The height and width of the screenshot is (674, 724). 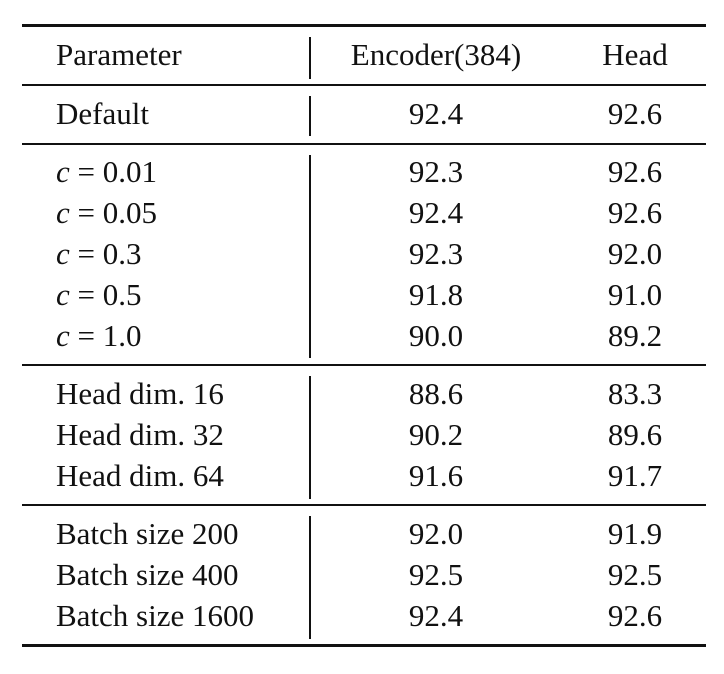 I want to click on row-param: c = 0.3, so click(x=99, y=254).